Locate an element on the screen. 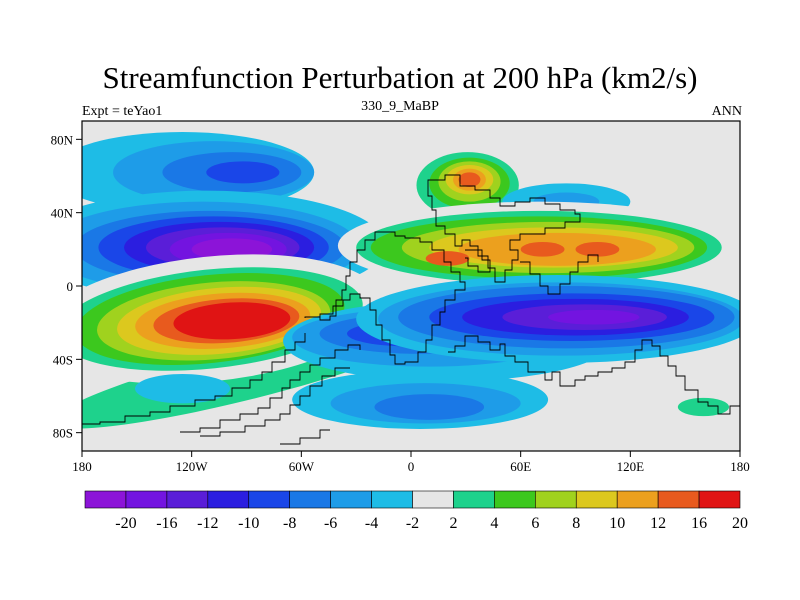 Image resolution: width=800 pixels, height=600 pixels. colorbar-label: 6 is located at coordinates (535, 523).